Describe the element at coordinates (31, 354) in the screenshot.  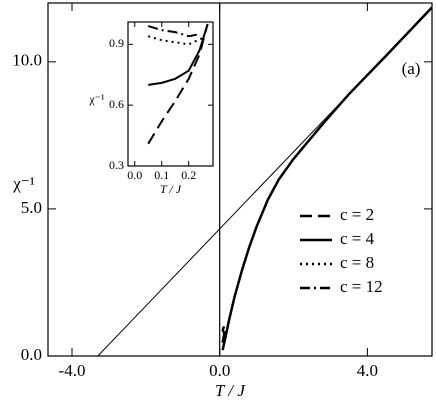
I see `y-tick-label: 0.0` at that location.